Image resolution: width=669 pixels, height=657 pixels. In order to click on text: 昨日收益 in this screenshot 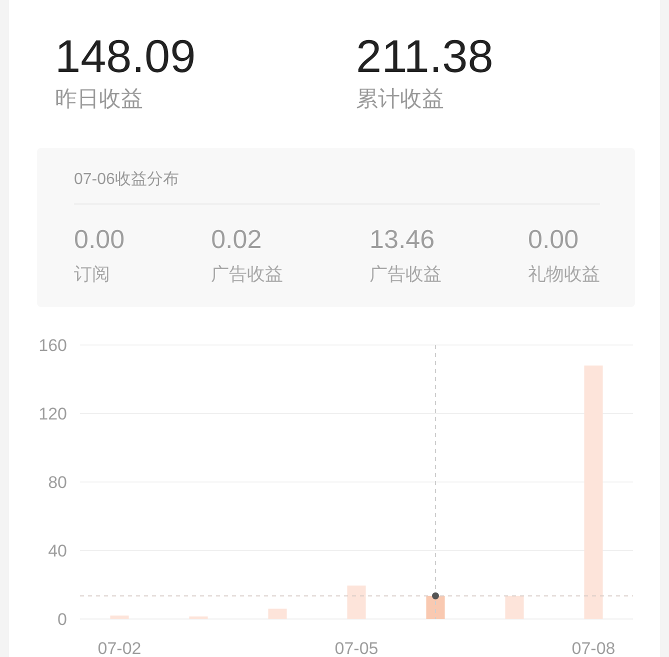, I will do `click(99, 98)`.